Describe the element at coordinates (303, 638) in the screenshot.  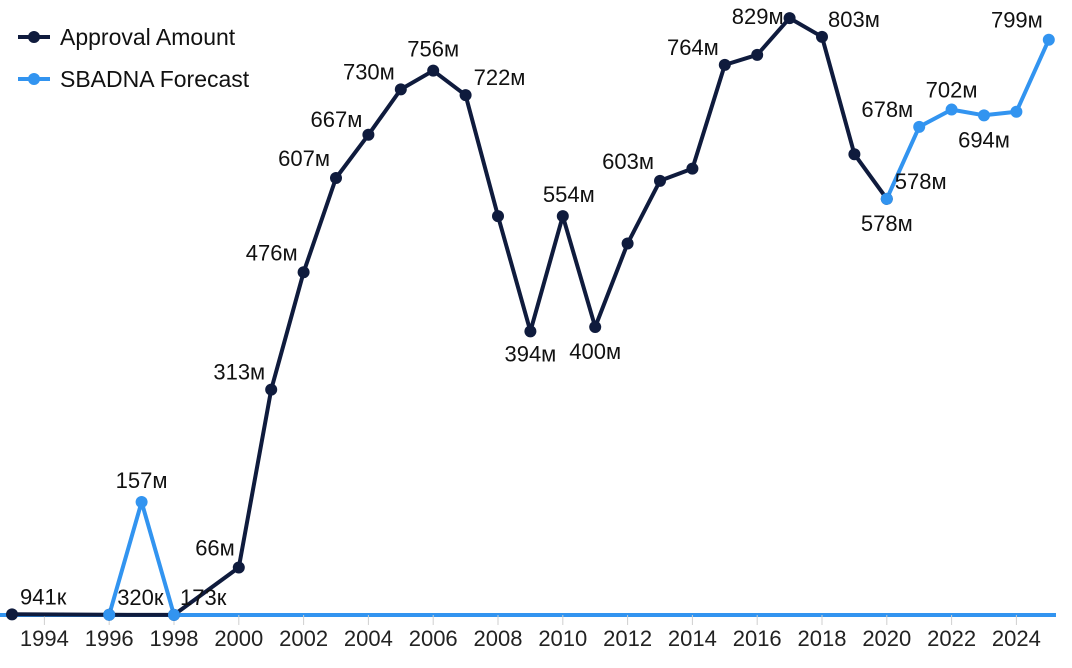
I see `x-tick-label: 2002` at that location.